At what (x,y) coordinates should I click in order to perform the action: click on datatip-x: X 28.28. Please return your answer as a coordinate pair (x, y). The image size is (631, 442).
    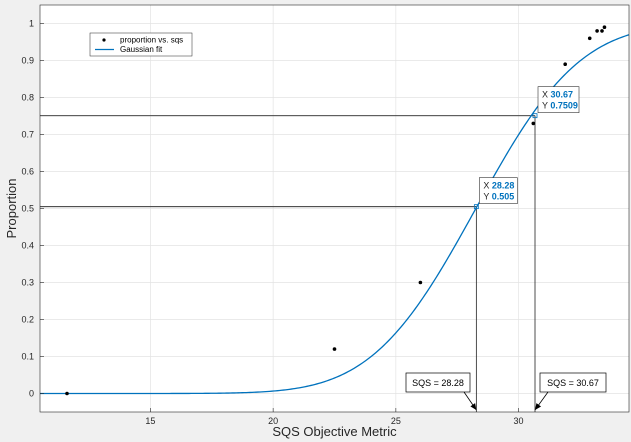
    Looking at the image, I should click on (498, 186).